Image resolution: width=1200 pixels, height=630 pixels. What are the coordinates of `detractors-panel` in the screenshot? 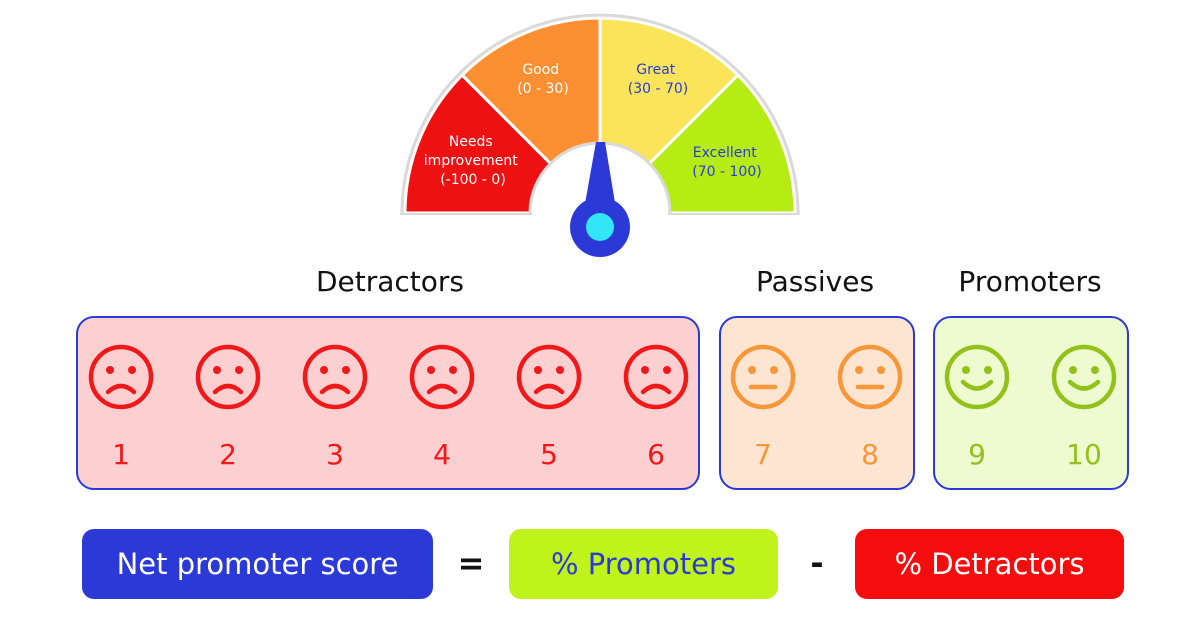 It's located at (388, 403).